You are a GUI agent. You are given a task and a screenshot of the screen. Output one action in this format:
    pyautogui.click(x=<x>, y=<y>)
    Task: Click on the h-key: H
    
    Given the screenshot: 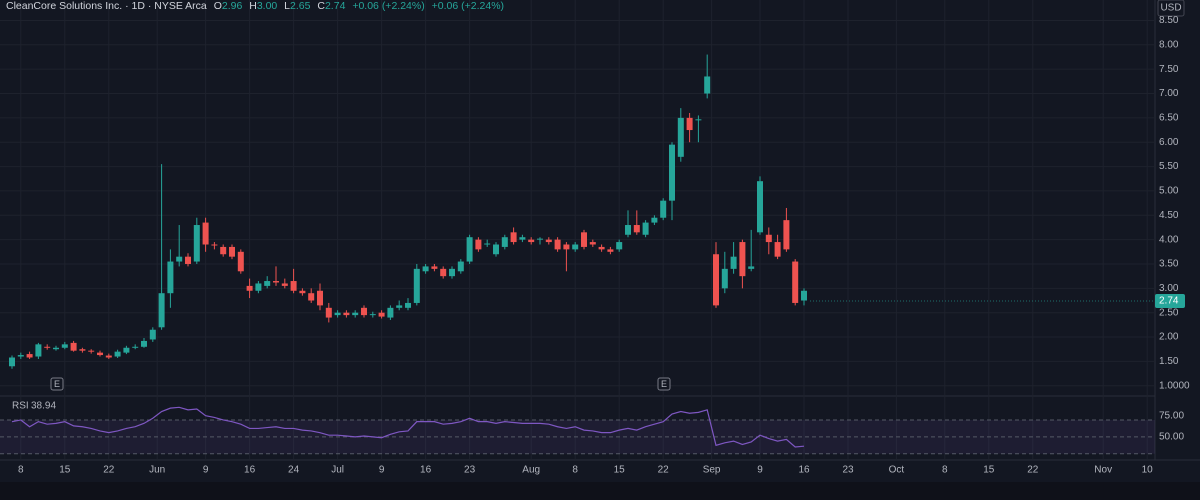 What is the action you would take?
    pyautogui.click(x=253, y=6)
    